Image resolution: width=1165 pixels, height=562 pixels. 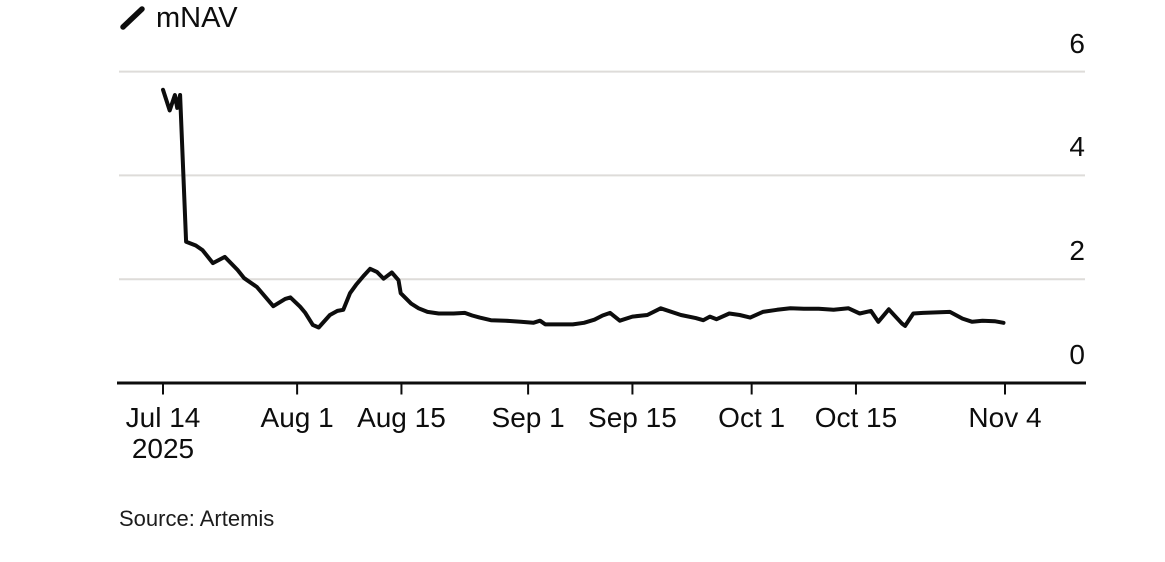 I want to click on x-tick-label-text: Aug 15, so click(x=401, y=417).